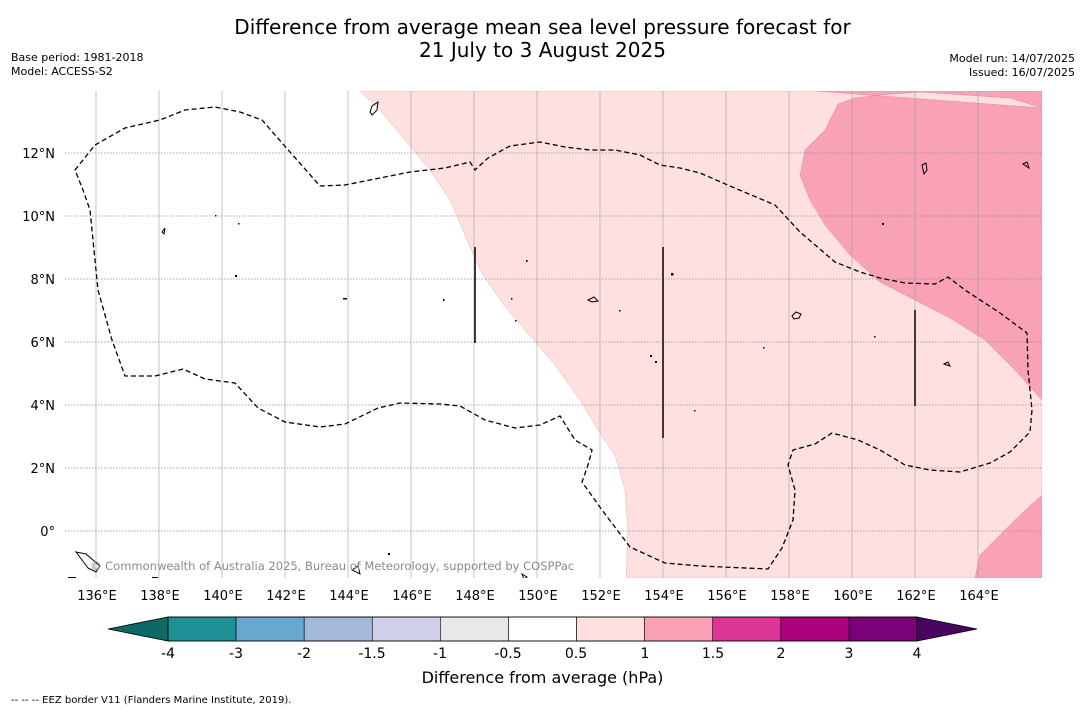  Describe the element at coordinates (576, 654) in the screenshot. I see `colorbar-label: 0.5` at that location.